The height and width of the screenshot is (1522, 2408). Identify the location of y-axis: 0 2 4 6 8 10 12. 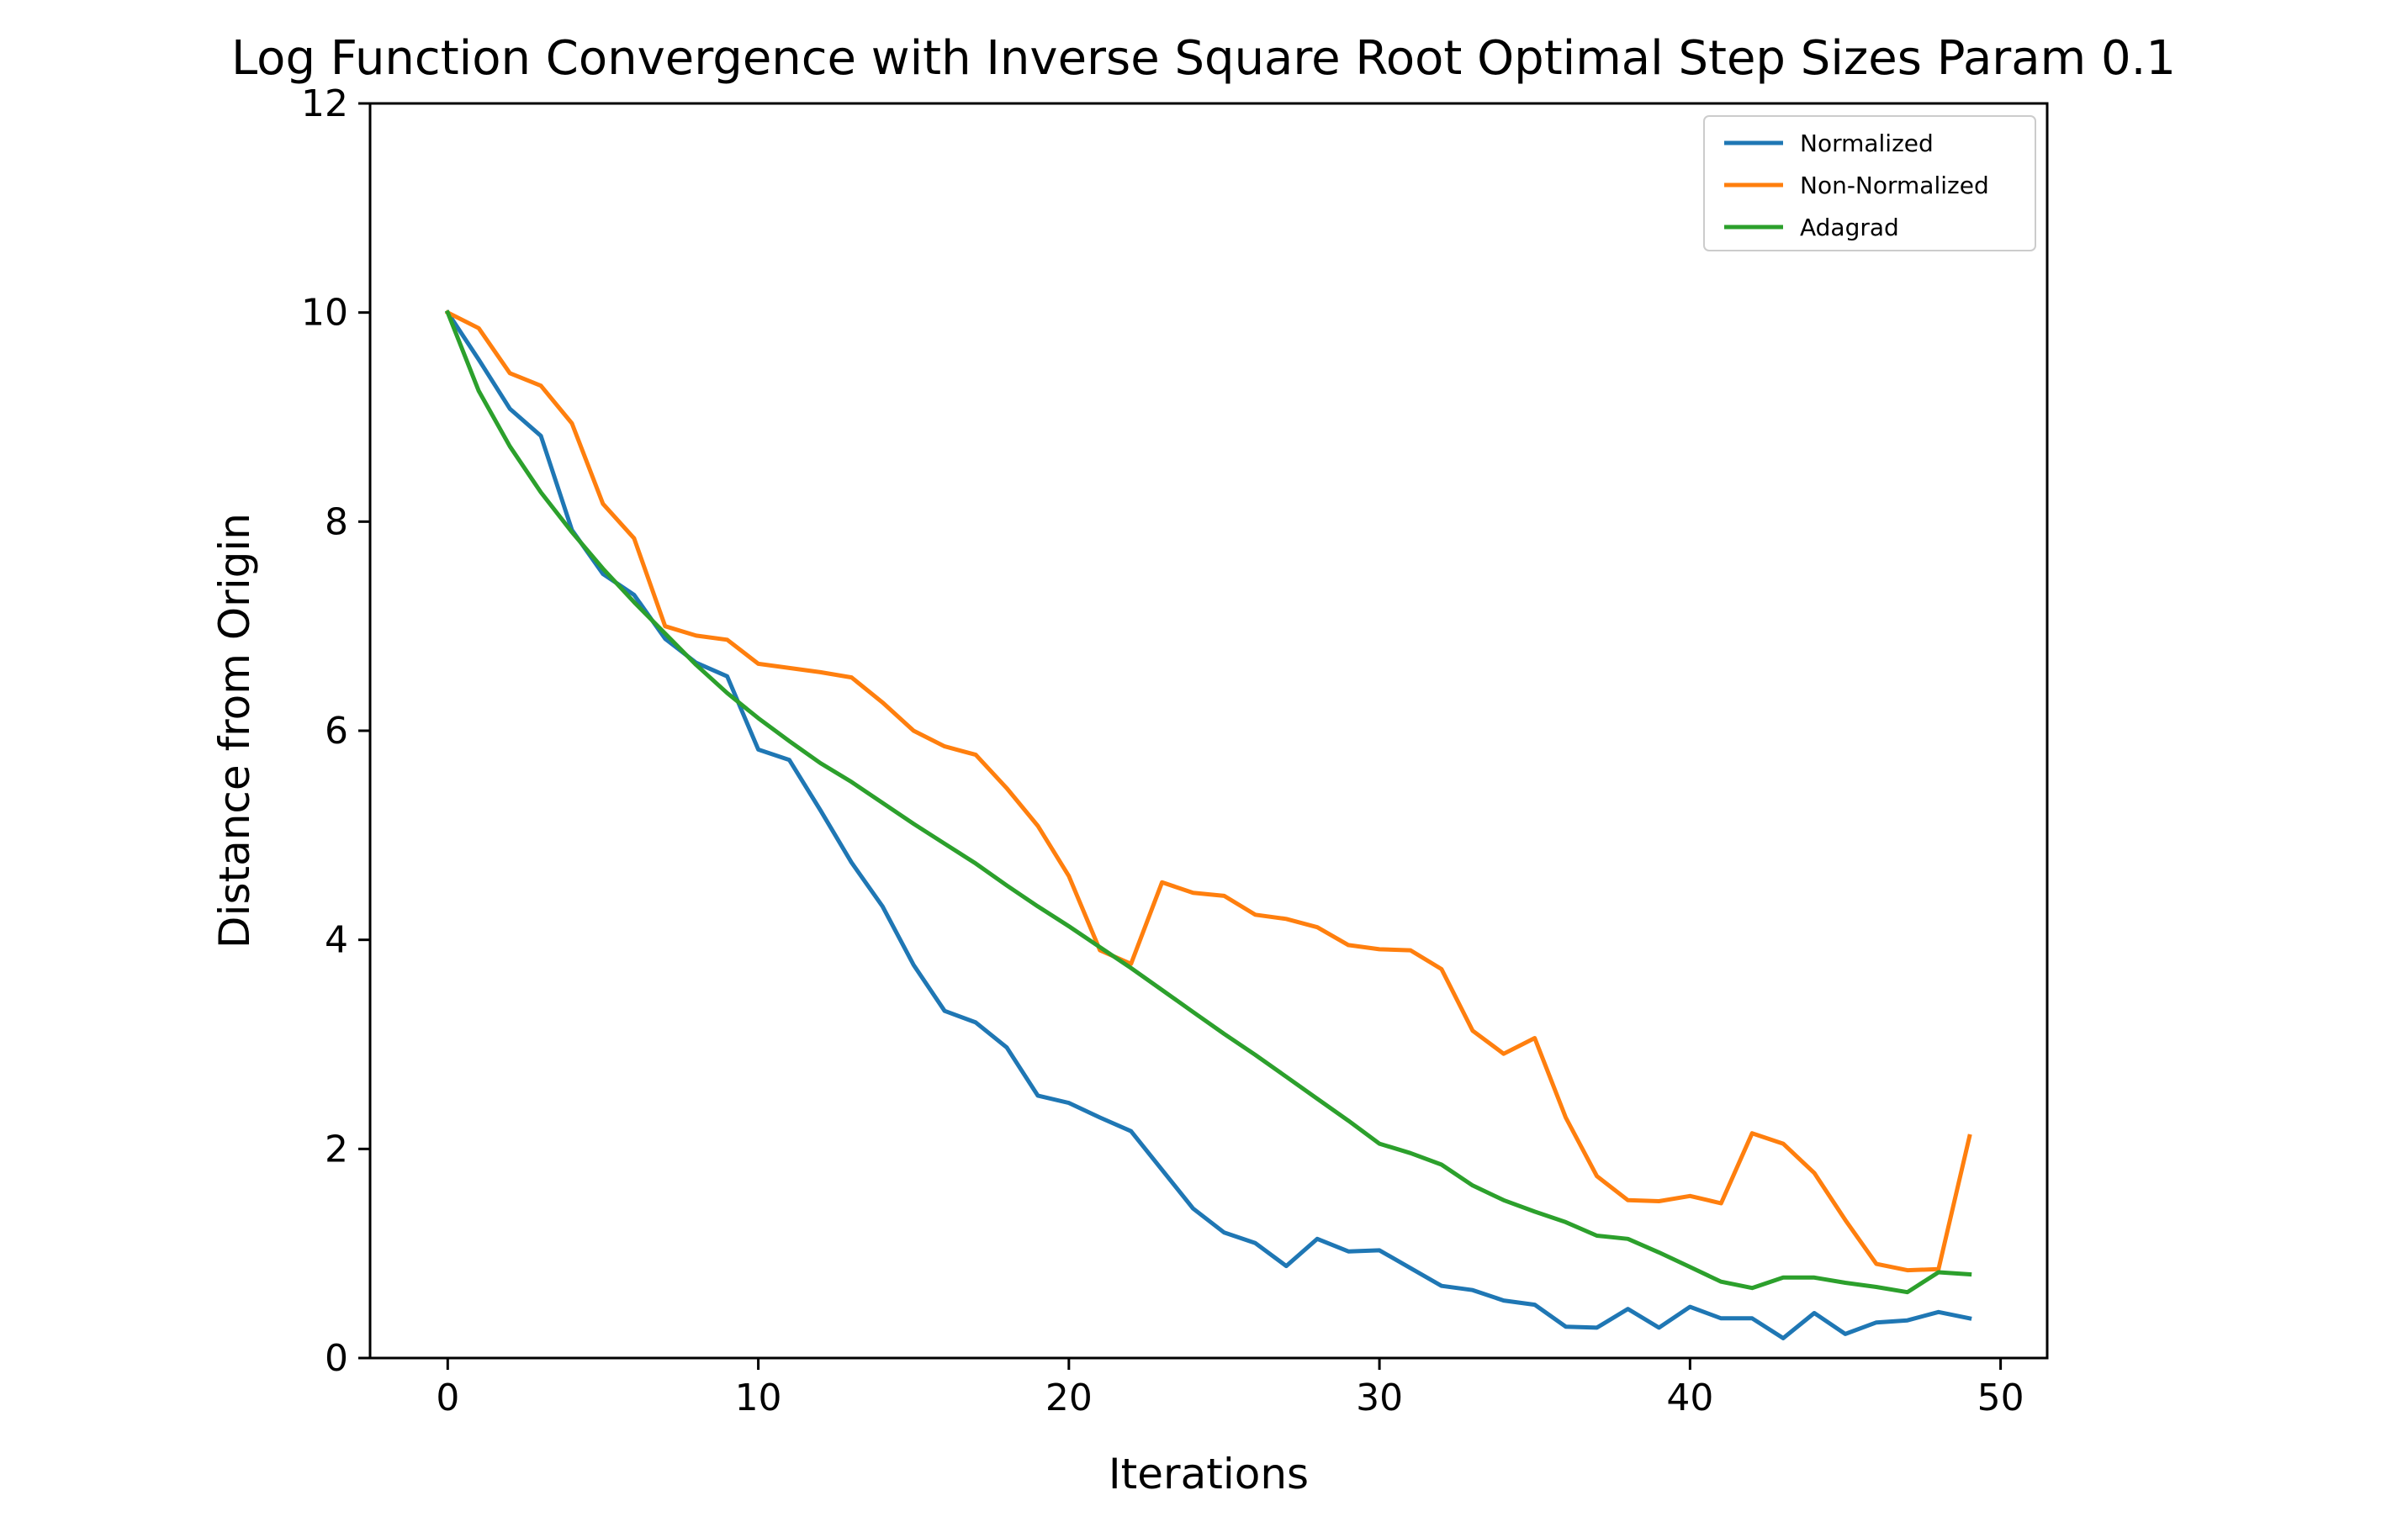
(335, 731).